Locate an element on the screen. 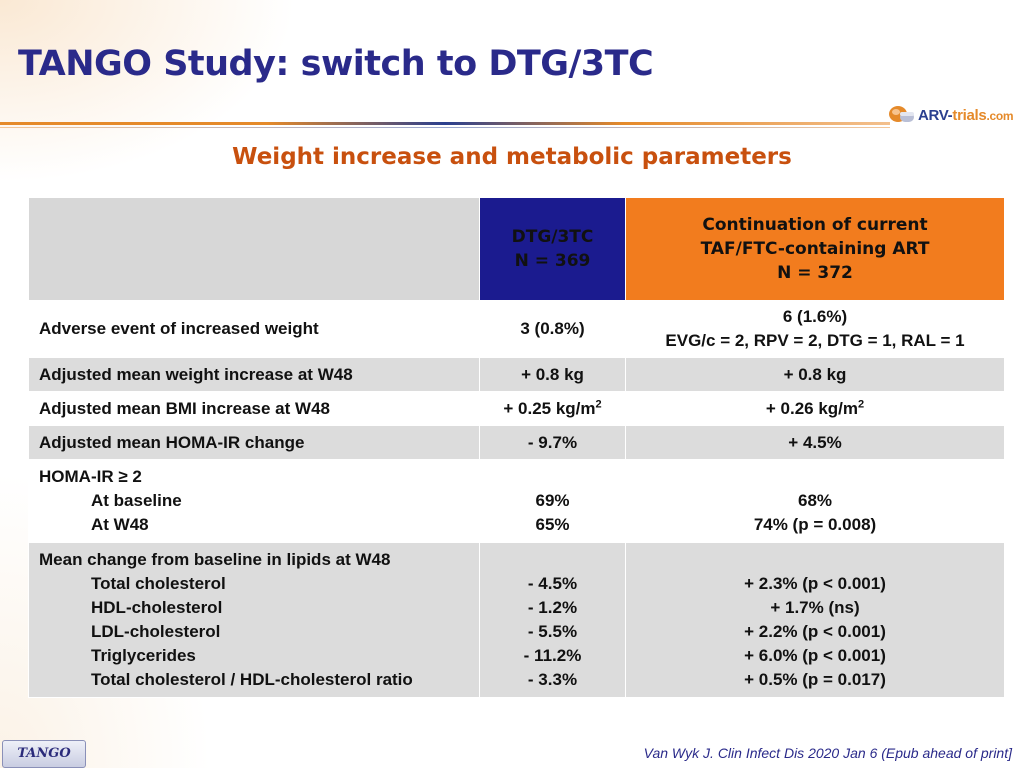 This screenshot has height=768, width=1024. dtg-value: - 9.7% is located at coordinates (552, 442).